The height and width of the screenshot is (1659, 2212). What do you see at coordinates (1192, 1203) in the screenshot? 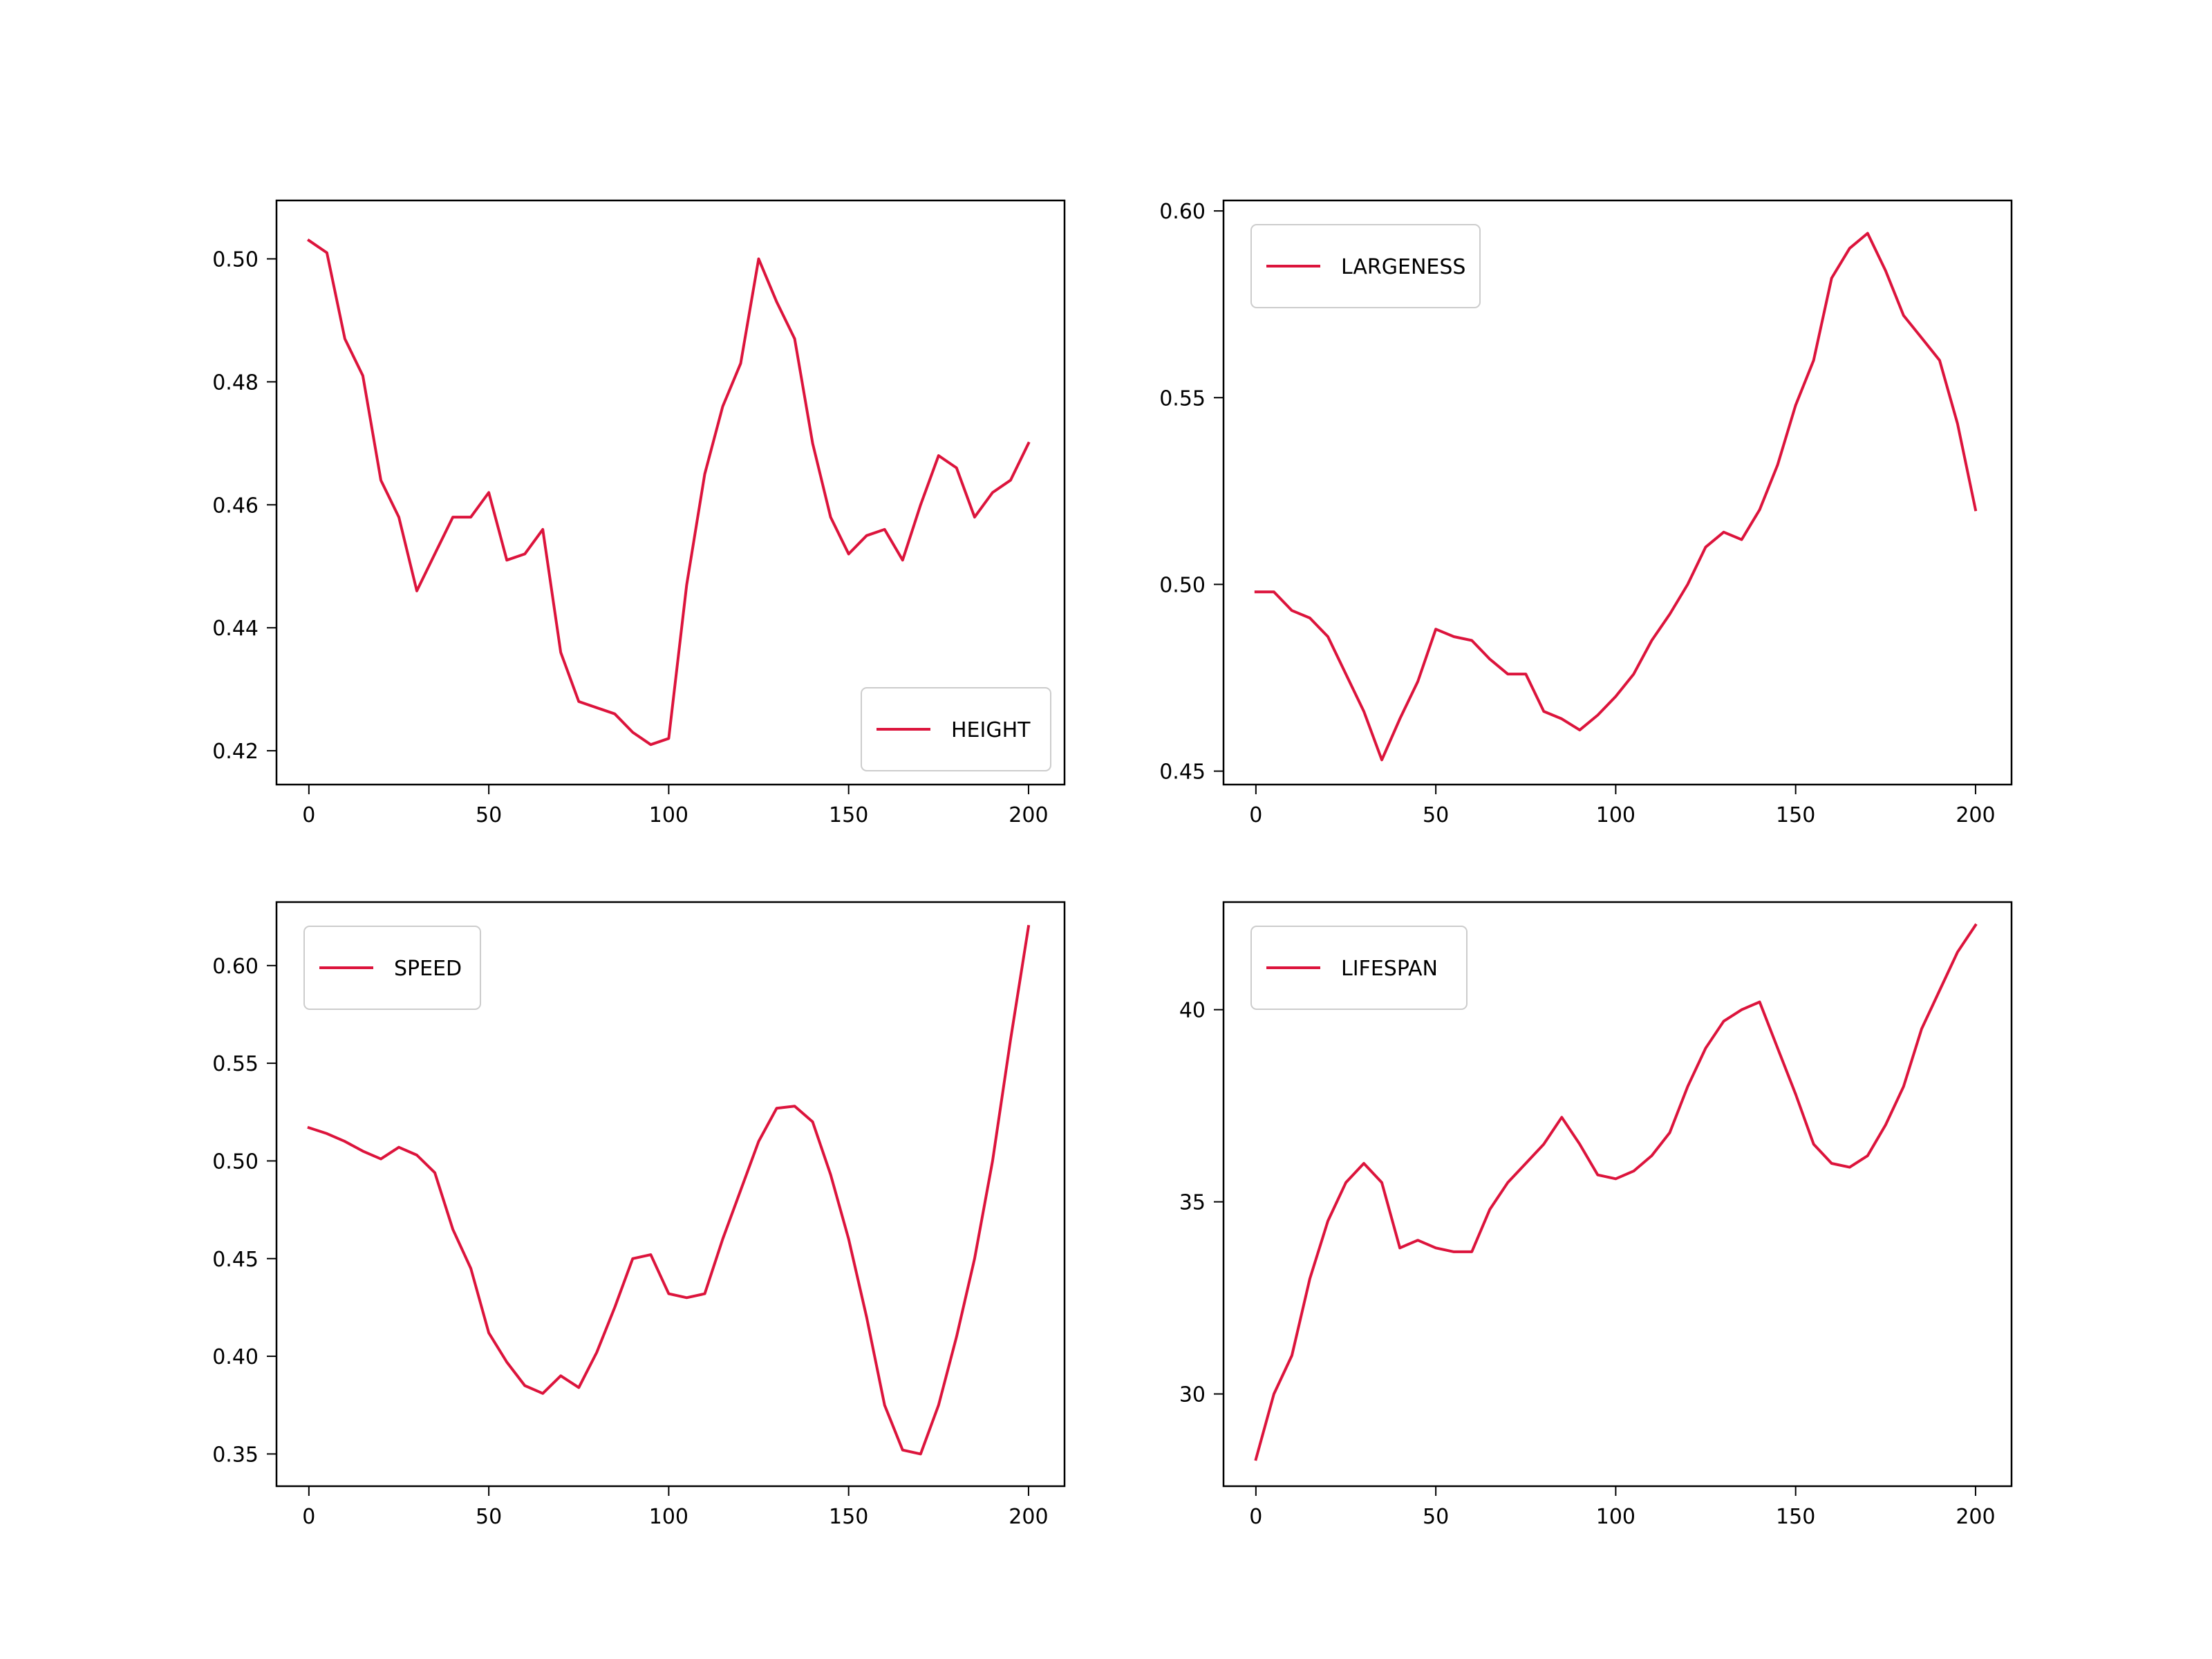
I see `y-tick-label: 35` at bounding box center [1192, 1203].